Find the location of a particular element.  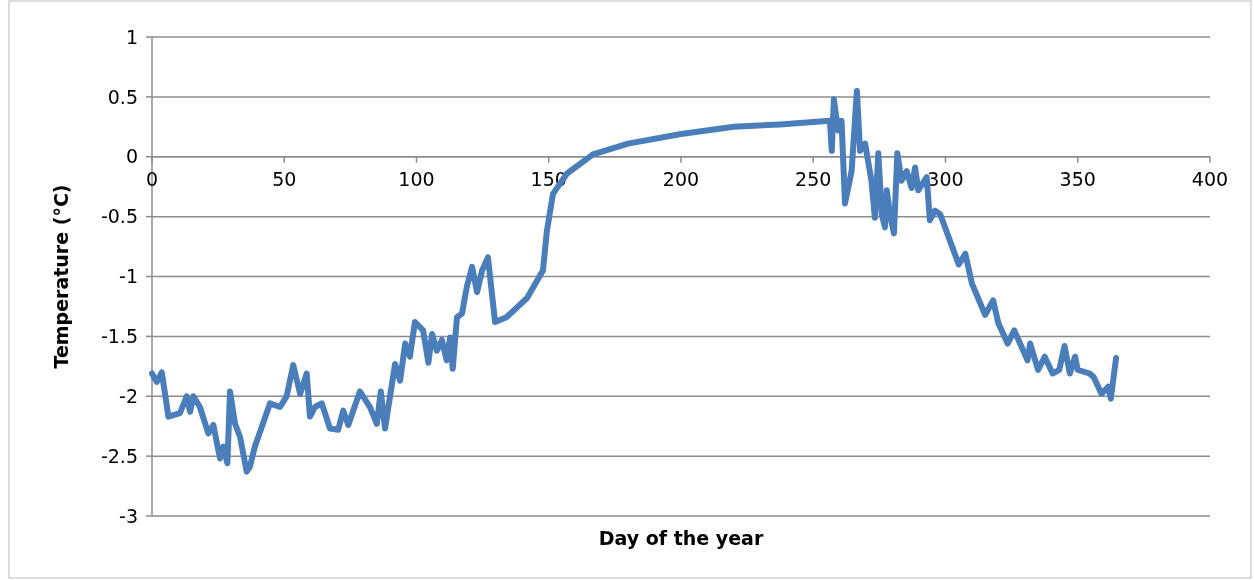

y-tick-label: -2.5 is located at coordinates (119, 455).